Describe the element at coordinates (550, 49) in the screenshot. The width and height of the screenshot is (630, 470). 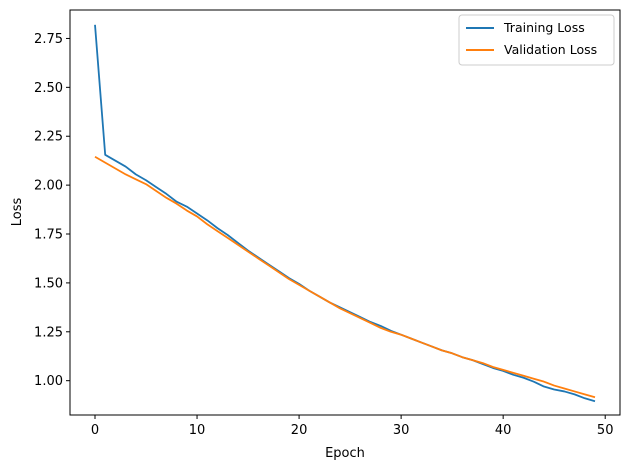
I see `legend-label-validation: Validation Loss` at that location.